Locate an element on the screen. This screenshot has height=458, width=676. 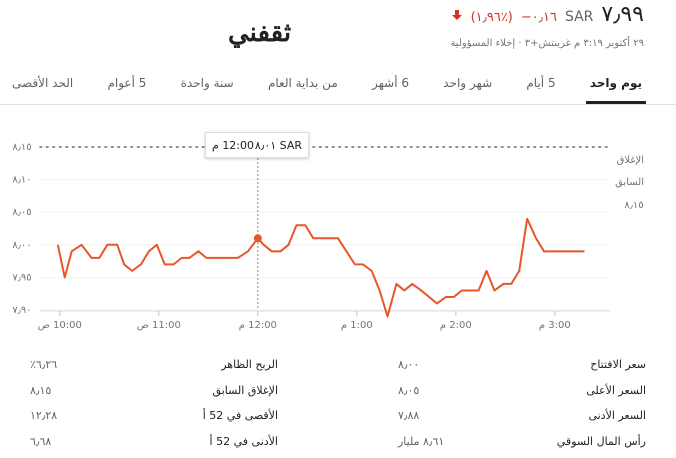
logo: ثقفني is located at coordinates (260, 33).